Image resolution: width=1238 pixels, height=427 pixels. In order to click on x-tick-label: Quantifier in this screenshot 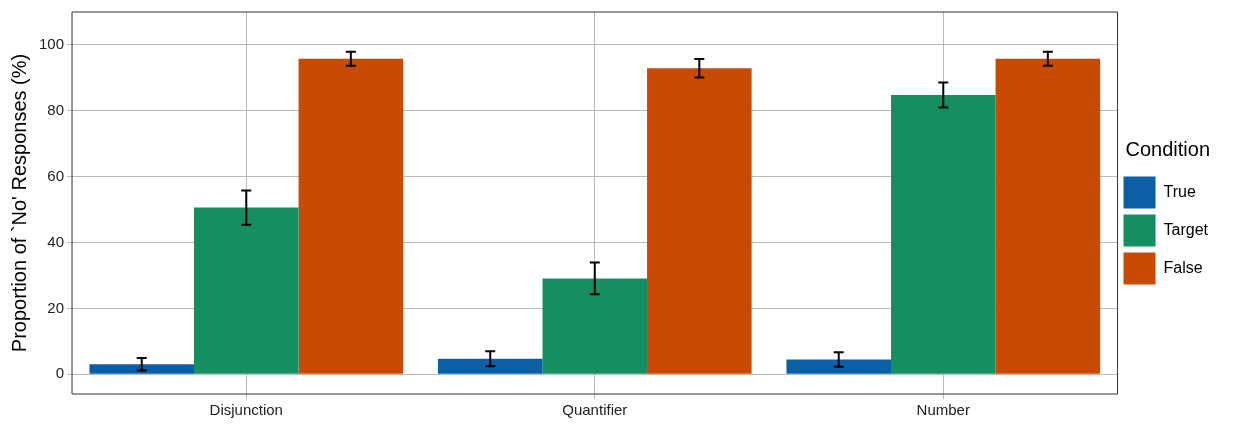, I will do `click(595, 410)`.